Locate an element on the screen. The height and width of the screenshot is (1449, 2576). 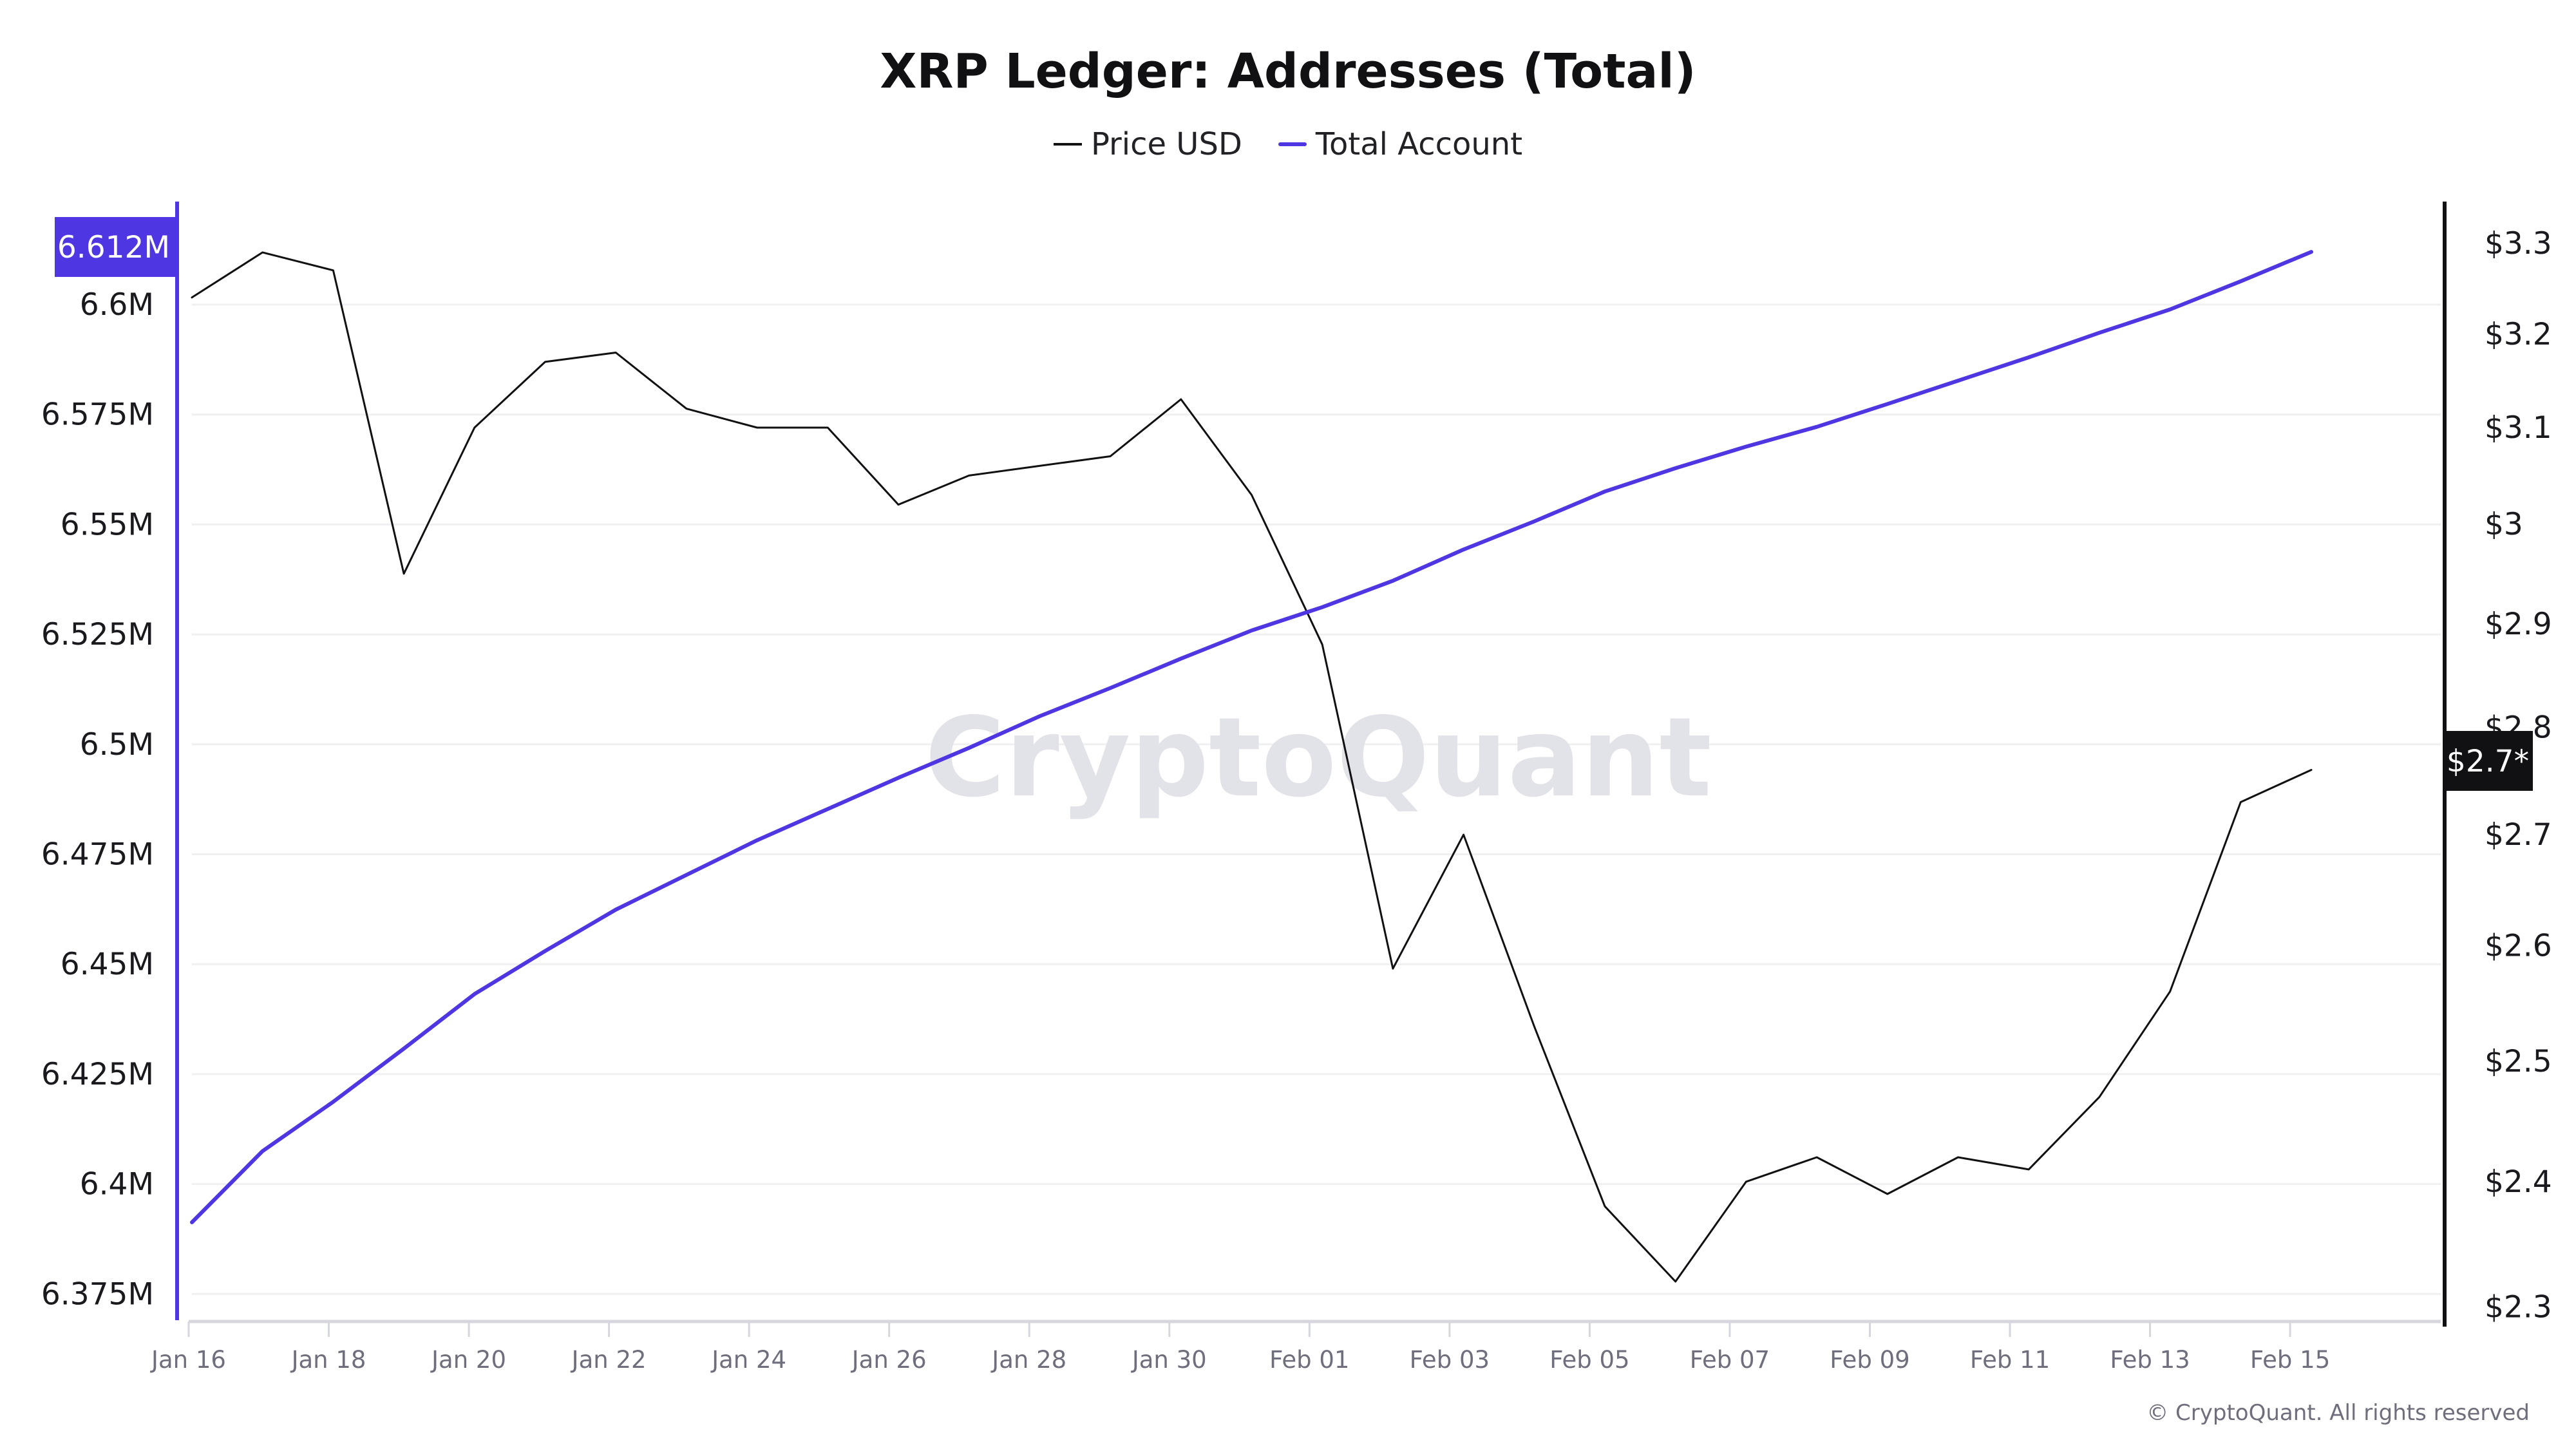
x-axis-tick-label: Jan 24 is located at coordinates (748, 1360).